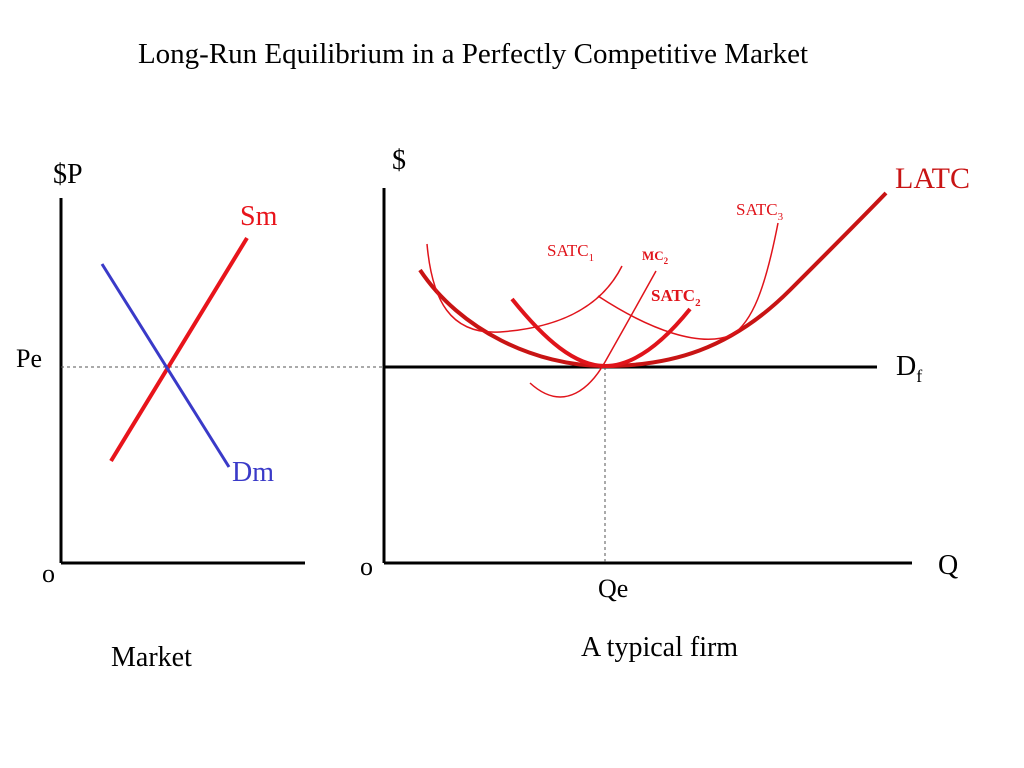  What do you see at coordinates (932, 178) in the screenshot?
I see `latc-label: LATC` at bounding box center [932, 178].